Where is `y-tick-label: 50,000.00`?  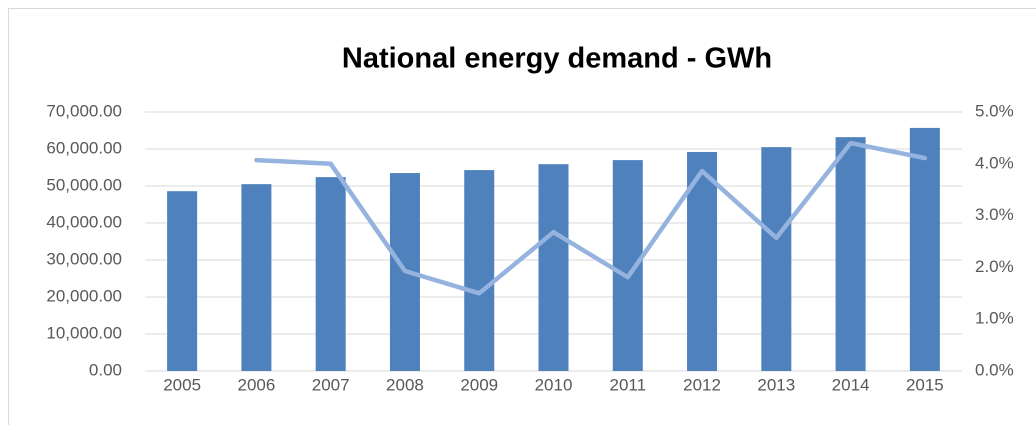 y-tick-label: 50,000.00 is located at coordinates (84, 184).